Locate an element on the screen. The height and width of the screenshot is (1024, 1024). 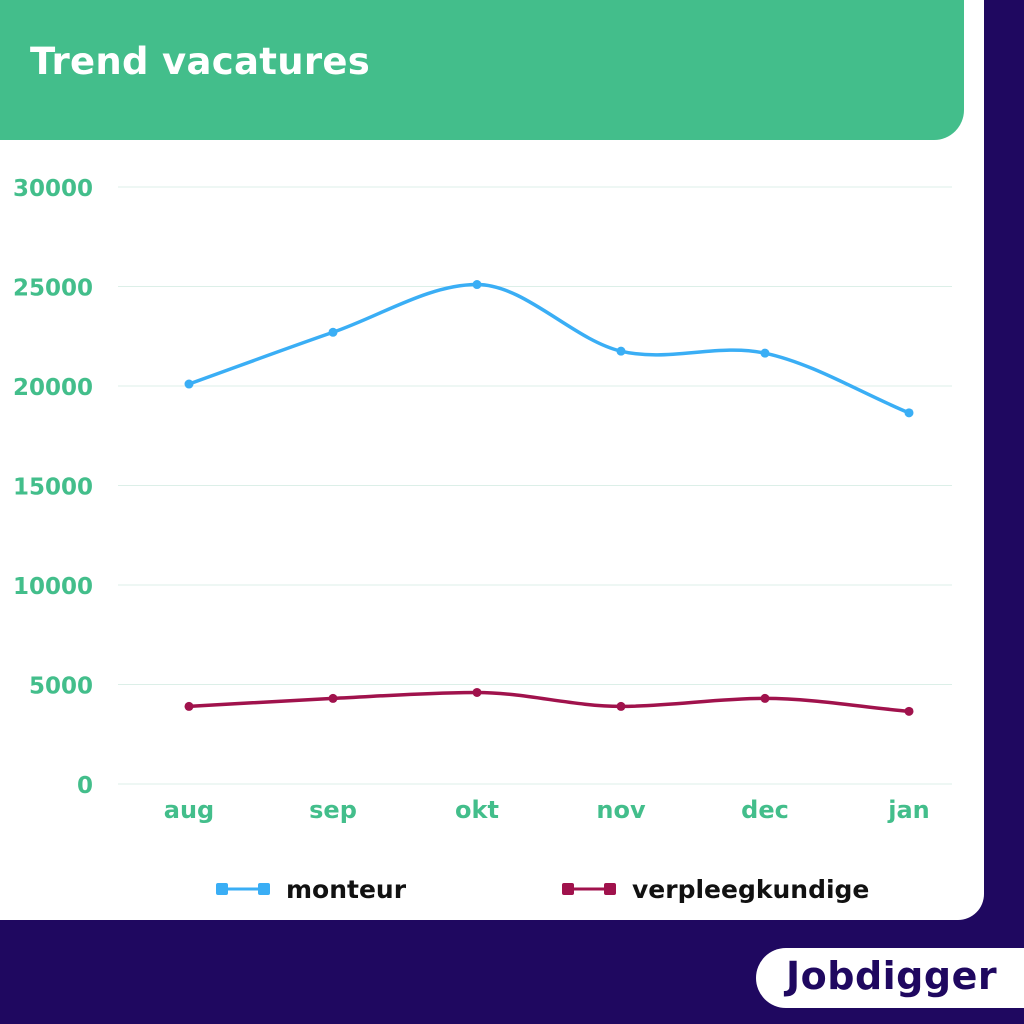
y-tick-label: 25000 is located at coordinates (53, 289).